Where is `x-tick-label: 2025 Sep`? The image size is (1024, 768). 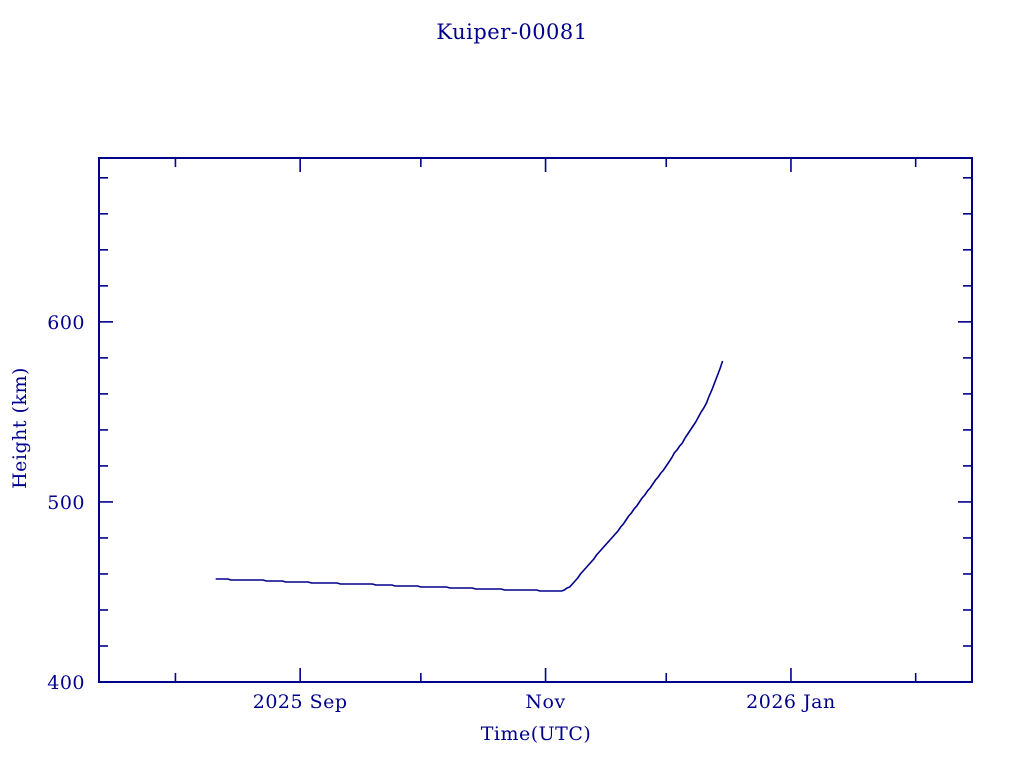
x-tick-label: 2025 Sep is located at coordinates (300, 702).